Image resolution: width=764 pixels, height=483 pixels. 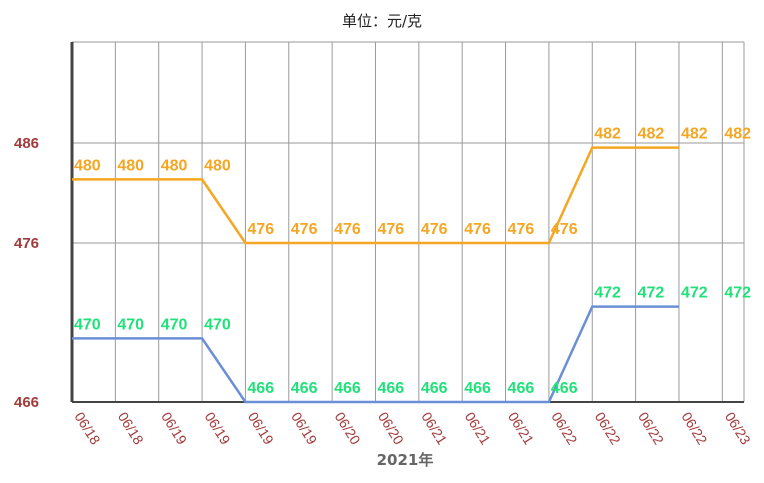 I want to click on y-tick-label: 486, so click(x=26, y=143).